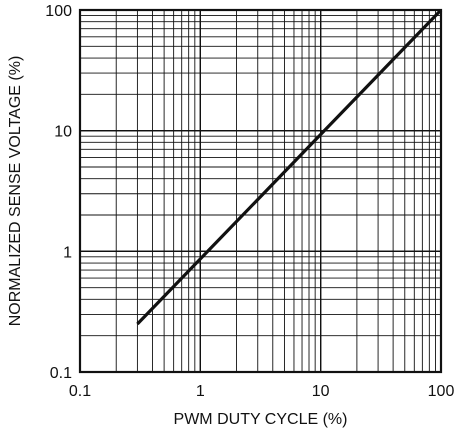  What do you see at coordinates (61, 373) in the screenshot?
I see `y-tick-label: 0.1` at bounding box center [61, 373].